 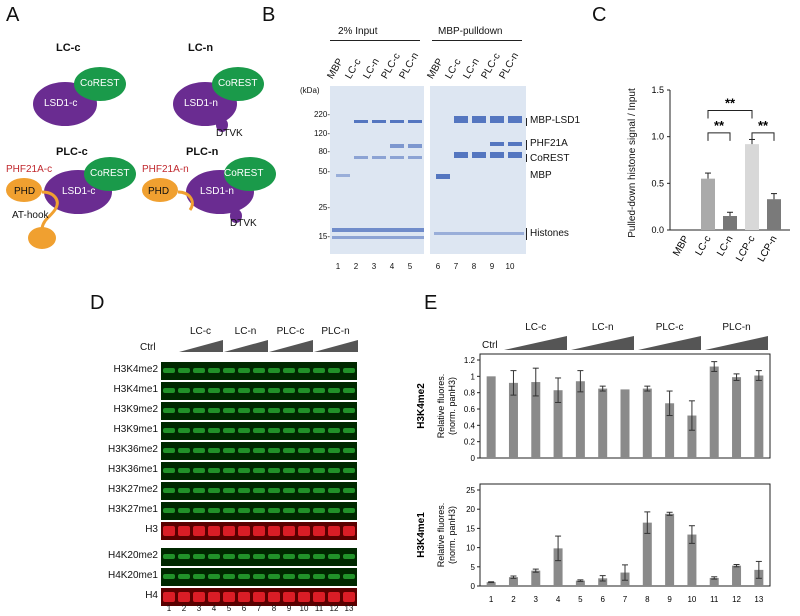 What do you see at coordinates (657, 137) in the screenshot?
I see `y-tick-label: 1.0` at bounding box center [657, 137].